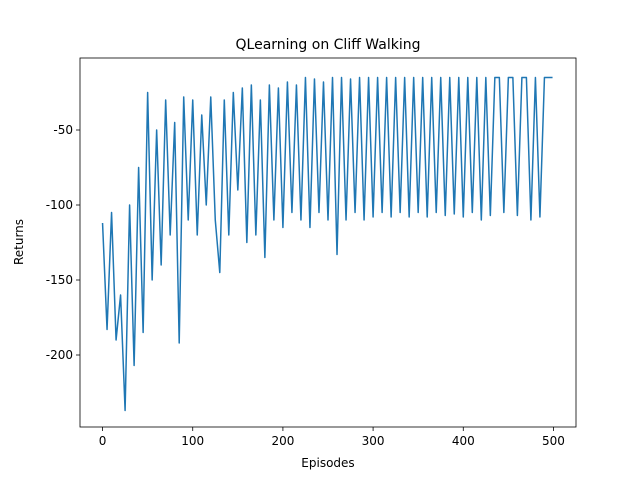 The image size is (640, 484). I want to click on y-axis-label: Returns, so click(19, 242).